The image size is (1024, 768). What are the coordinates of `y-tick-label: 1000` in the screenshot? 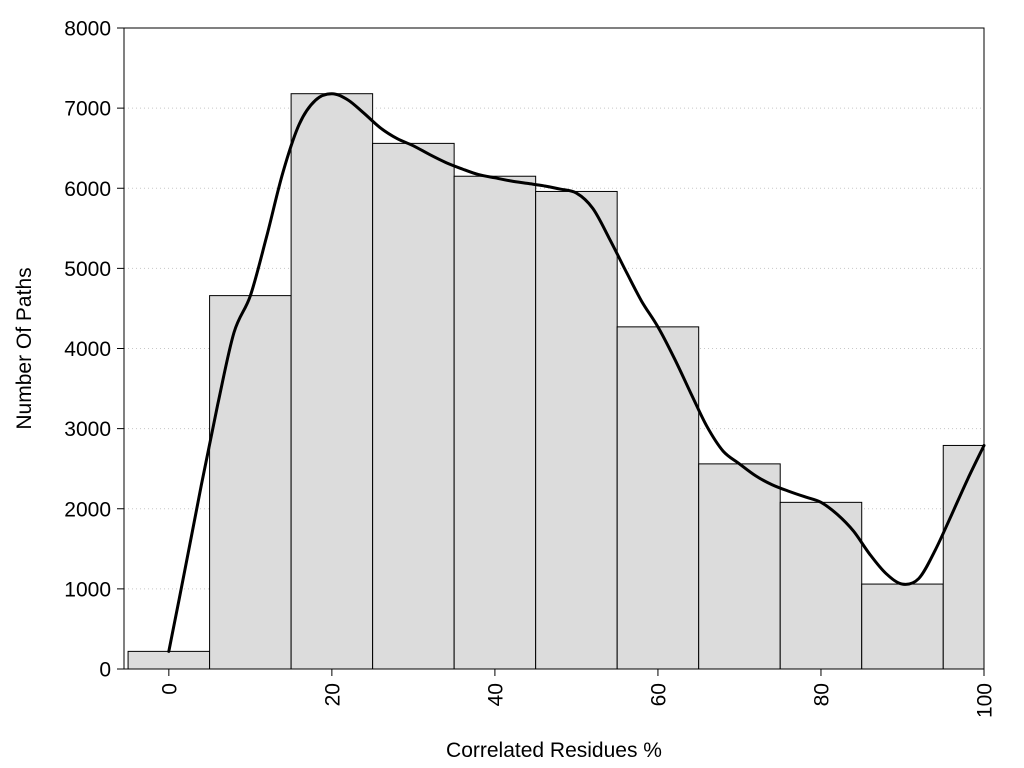 It's located at (87, 589).